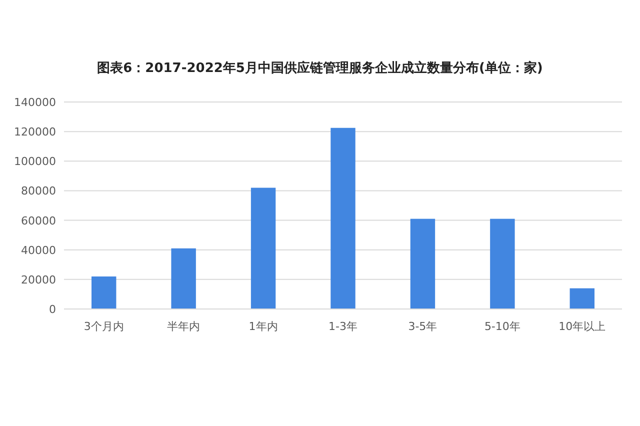  Describe the element at coordinates (38, 191) in the screenshot. I see `y-tick-label: 80000` at that location.